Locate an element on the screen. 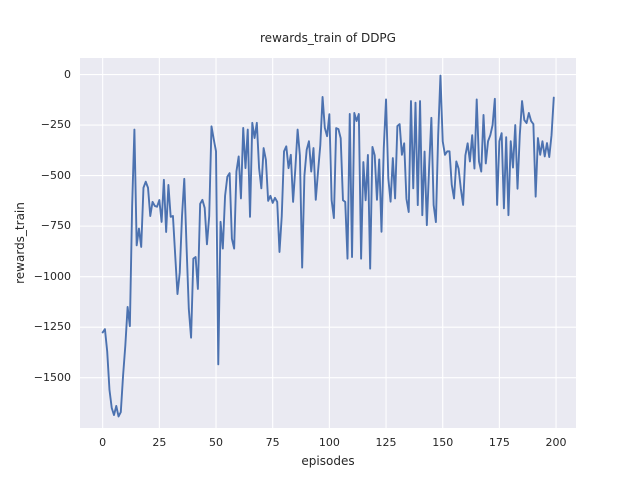  x-tick-label: 150 is located at coordinates (443, 442).